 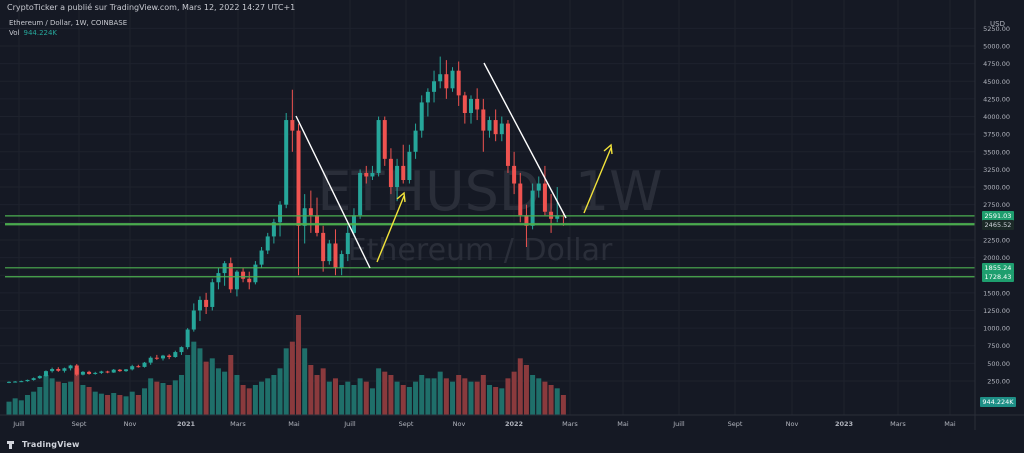 I want to click on price-tick-label: 5250.00, so click(x=996, y=29).